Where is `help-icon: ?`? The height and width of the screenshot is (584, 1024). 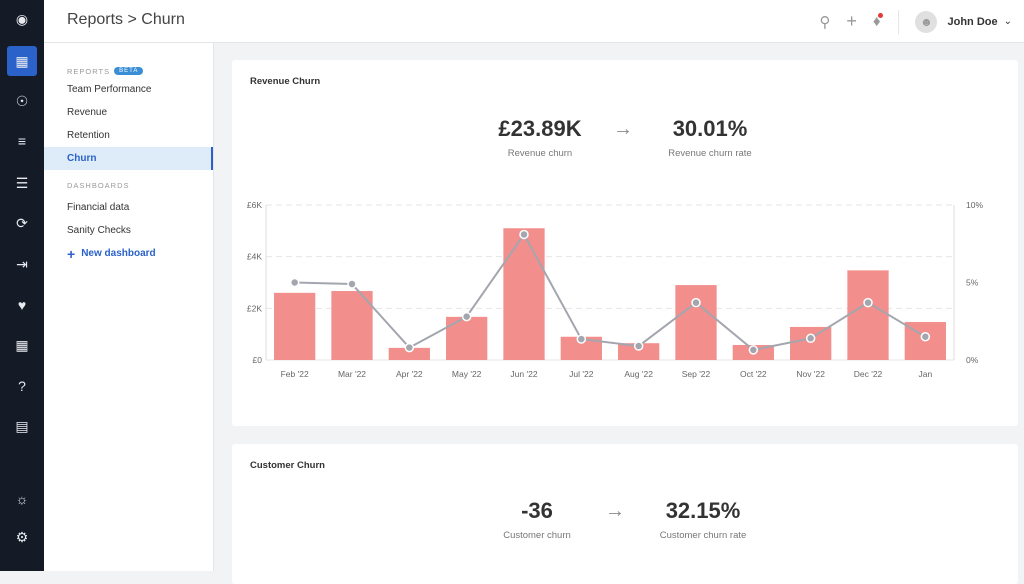 help-icon: ? is located at coordinates (22, 386).